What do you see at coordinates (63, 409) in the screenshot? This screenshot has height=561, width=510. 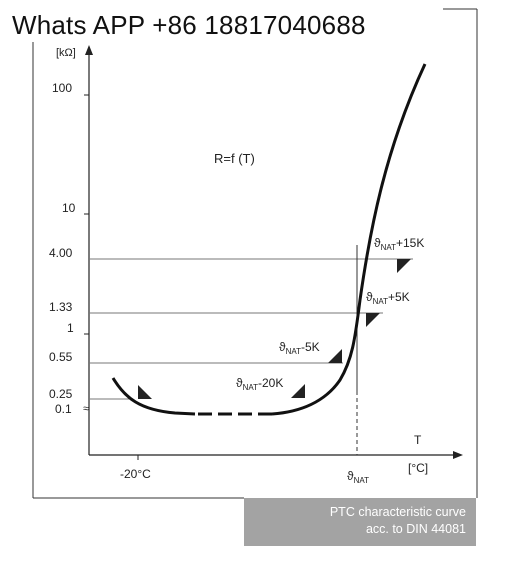 I see `y-tick-label: 0.1` at bounding box center [63, 409].